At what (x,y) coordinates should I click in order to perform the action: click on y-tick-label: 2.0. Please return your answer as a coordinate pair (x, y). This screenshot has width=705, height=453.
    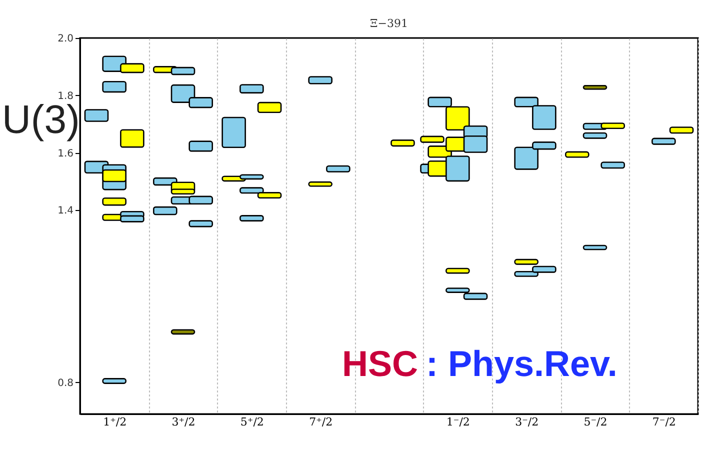
    Looking at the image, I should click on (66, 39).